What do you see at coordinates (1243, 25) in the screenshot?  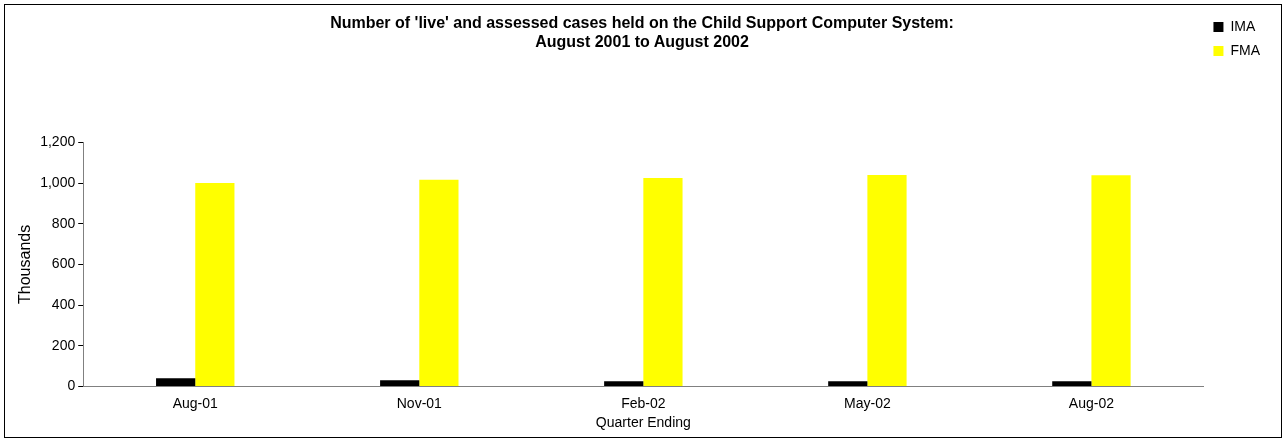 I see `legend-label: IMA` at bounding box center [1243, 25].